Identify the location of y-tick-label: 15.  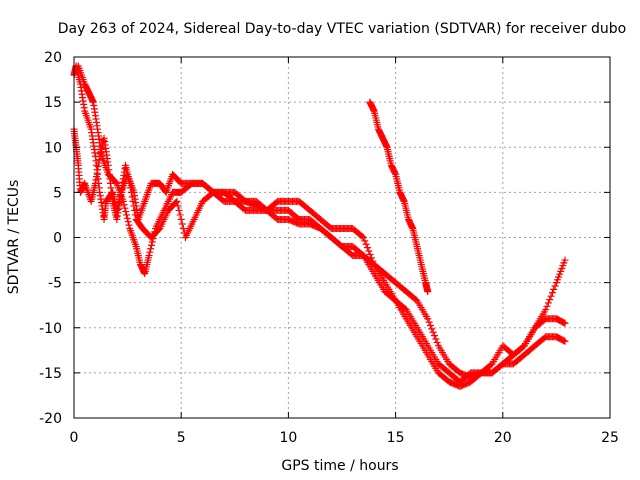
(53, 103).